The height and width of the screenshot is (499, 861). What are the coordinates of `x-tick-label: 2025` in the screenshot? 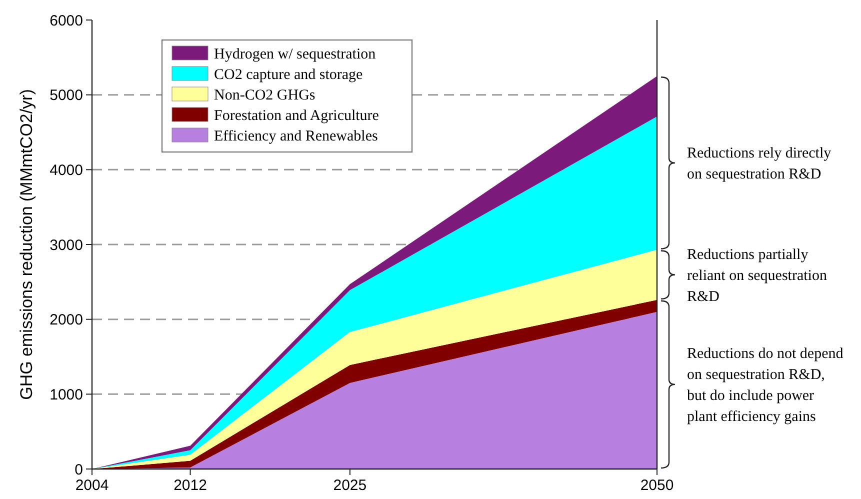 It's located at (350, 485).